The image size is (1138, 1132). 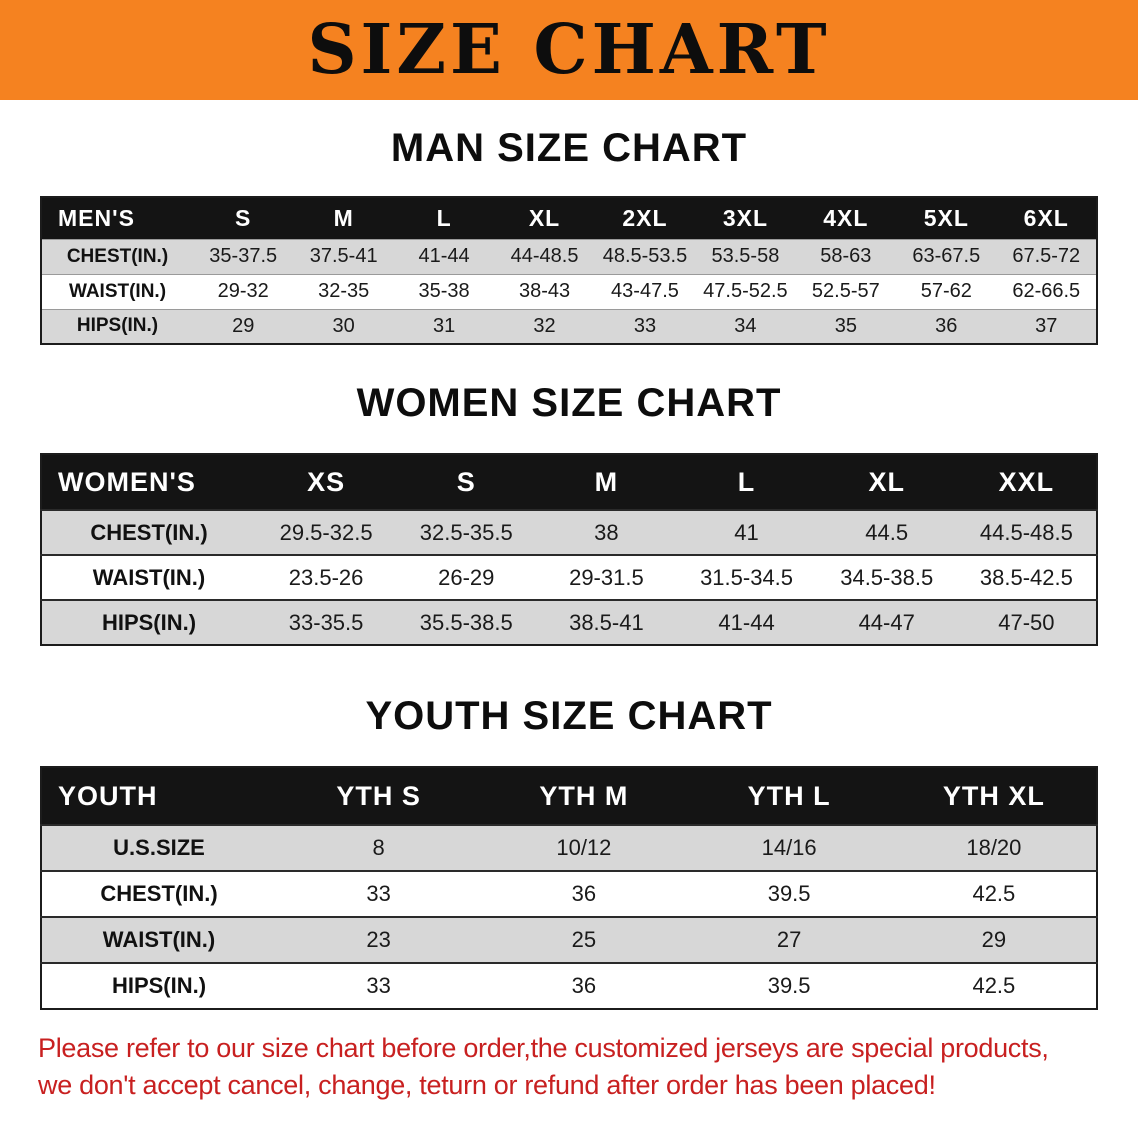 I want to click on size-value: 53.5-58, so click(x=745, y=256).